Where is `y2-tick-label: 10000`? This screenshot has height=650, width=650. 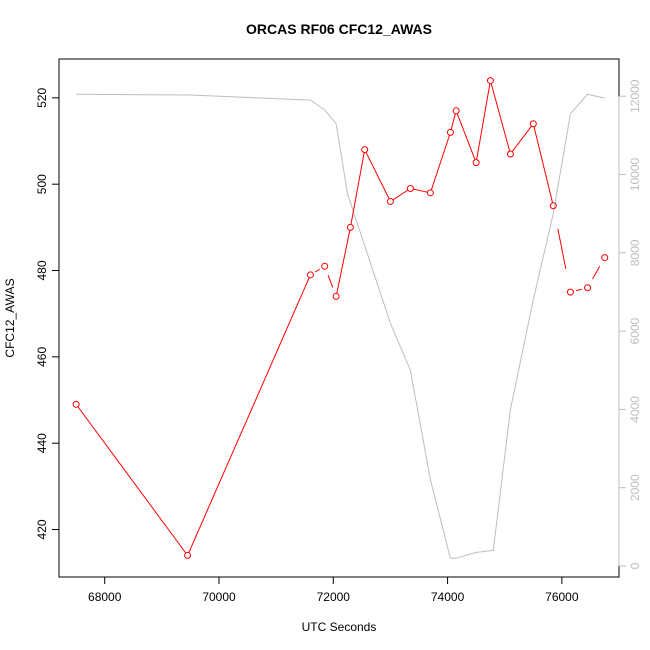
y2-tick-label: 10000 is located at coordinates (635, 174).